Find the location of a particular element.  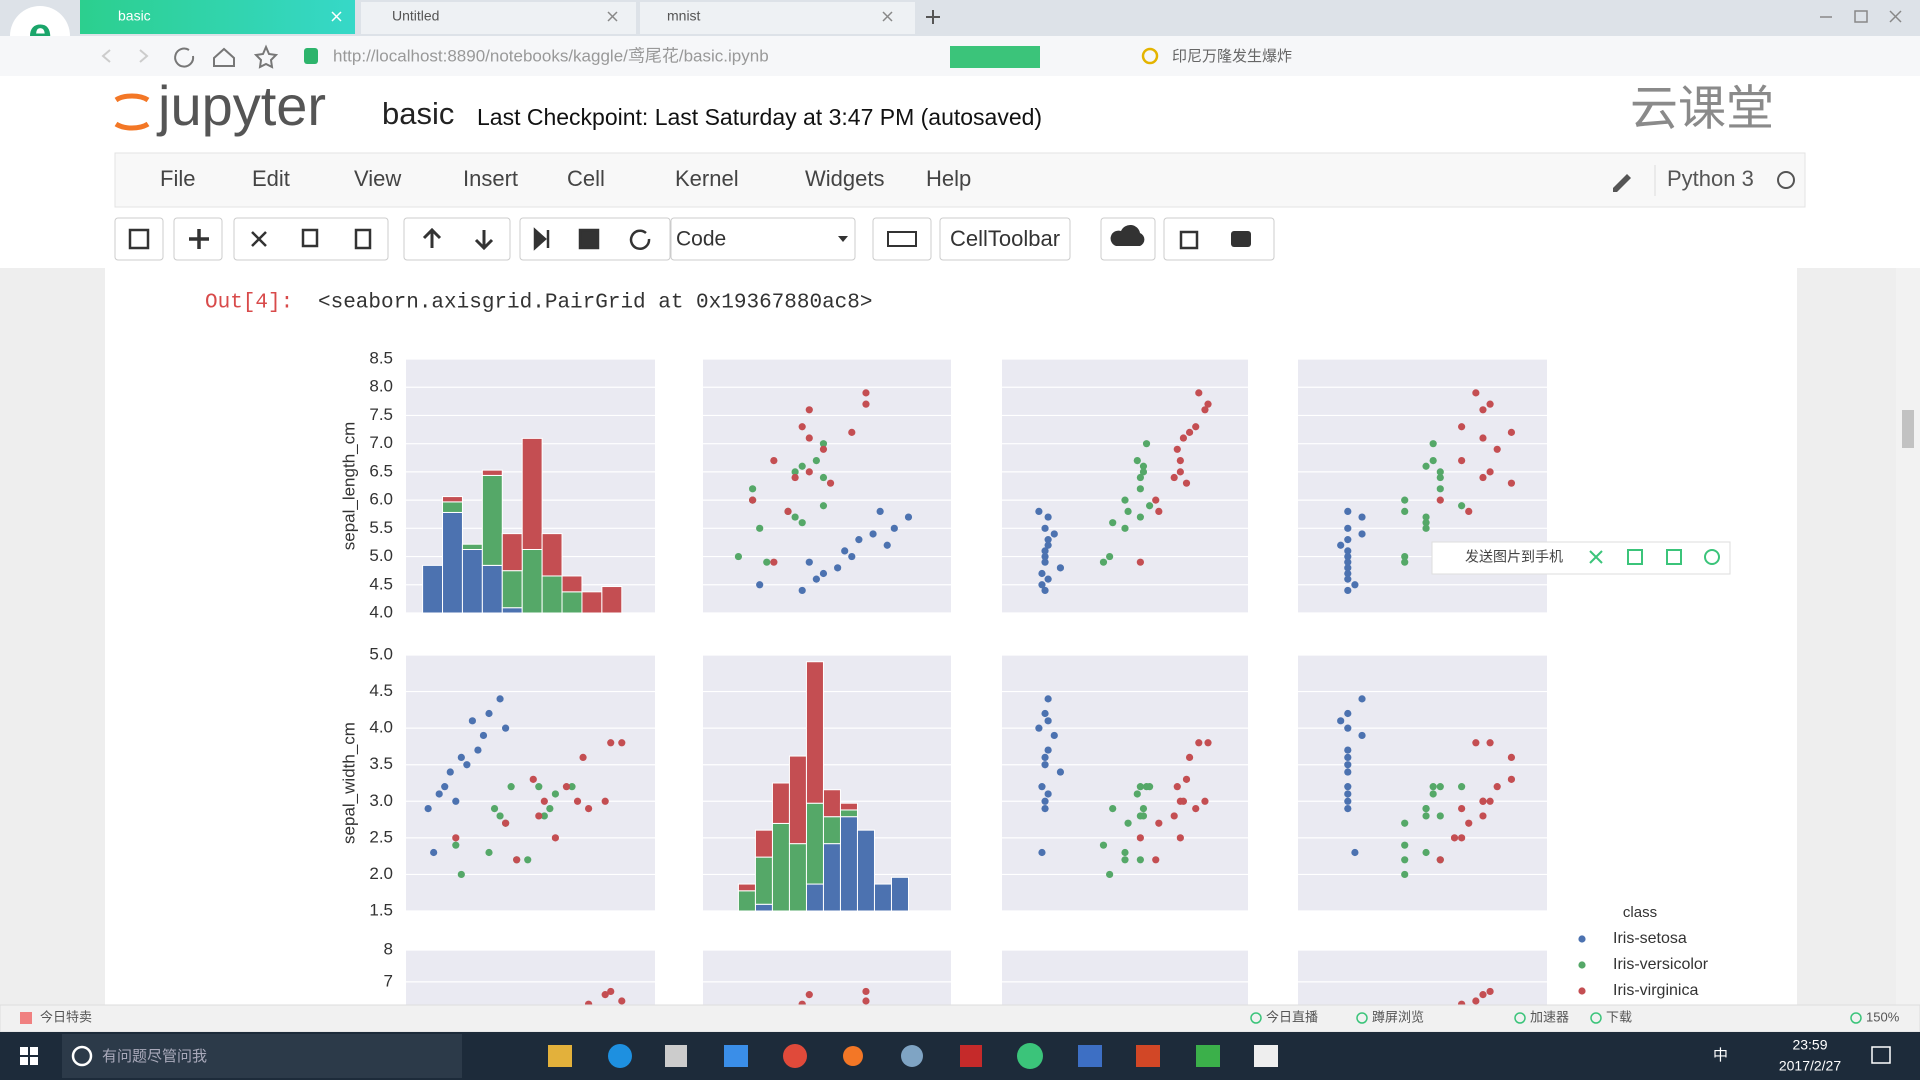

cell-type: Code is located at coordinates (701, 239).